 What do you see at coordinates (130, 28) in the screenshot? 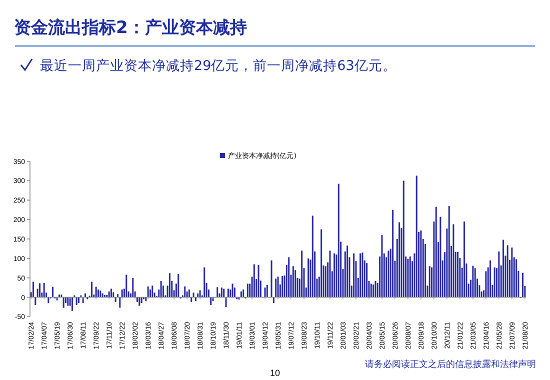
I see `chart-title: 资金流出指标2：产业资本减持` at bounding box center [130, 28].